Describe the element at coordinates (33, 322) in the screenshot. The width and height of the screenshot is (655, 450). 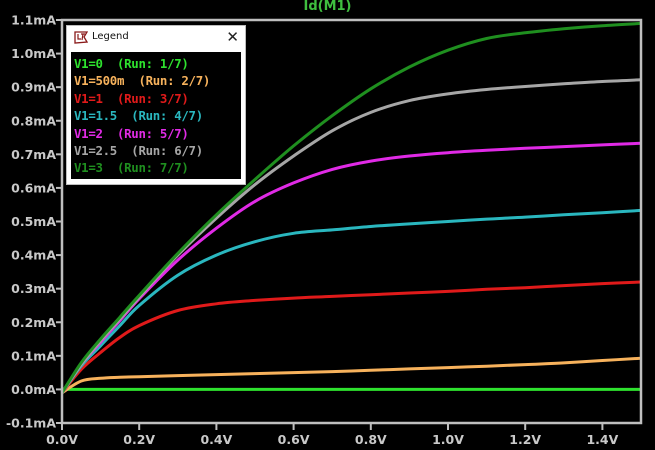
I see `y-tick-label: 0.2mA` at that location.